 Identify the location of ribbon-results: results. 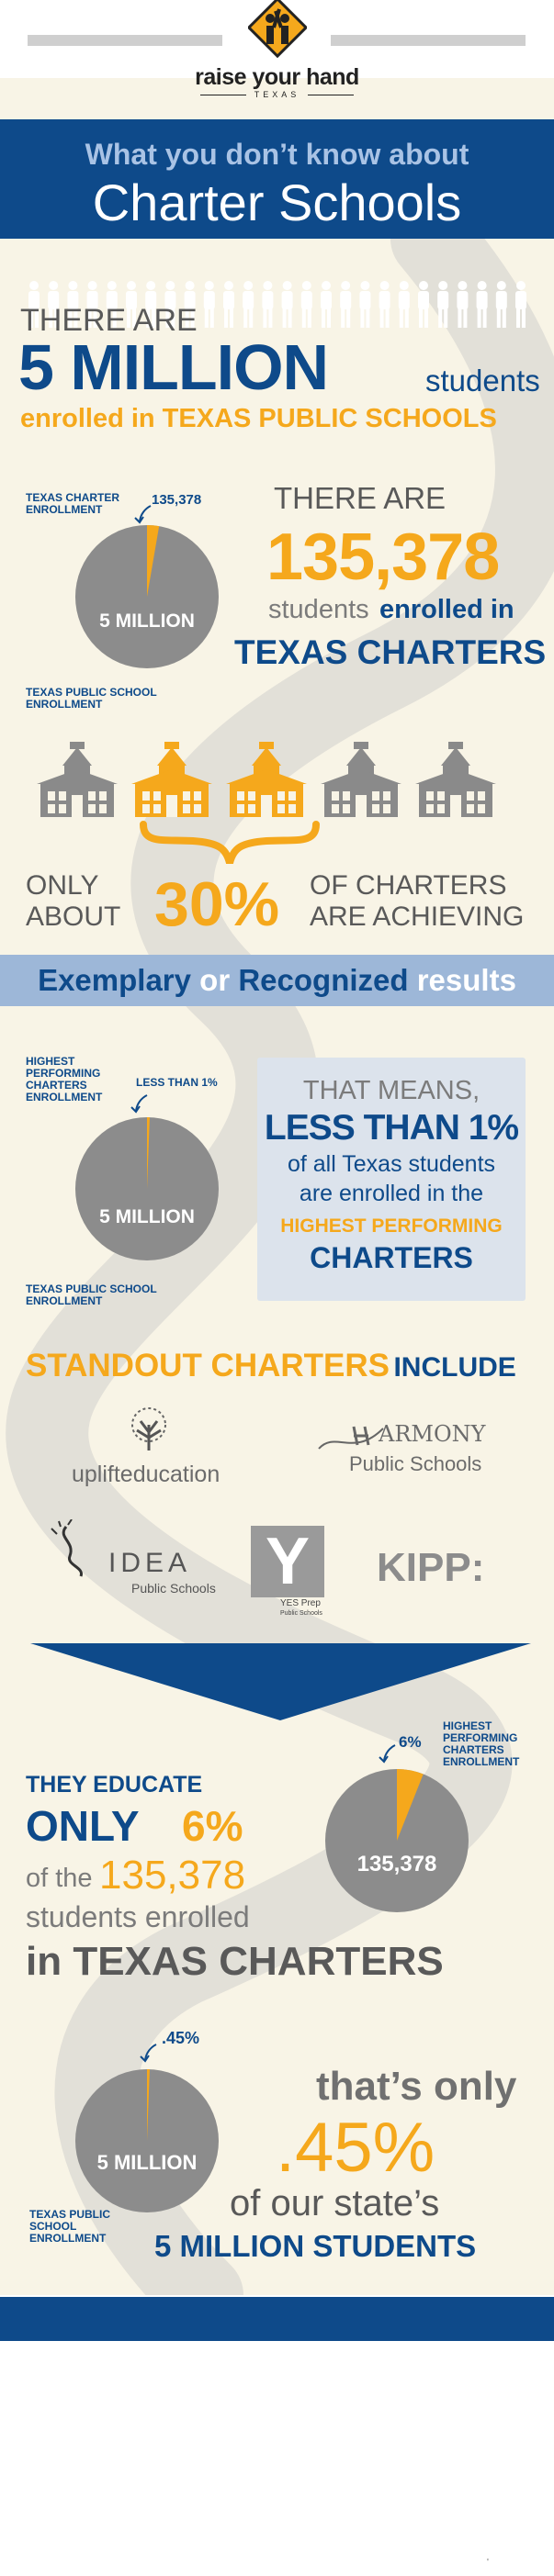
(466, 980).